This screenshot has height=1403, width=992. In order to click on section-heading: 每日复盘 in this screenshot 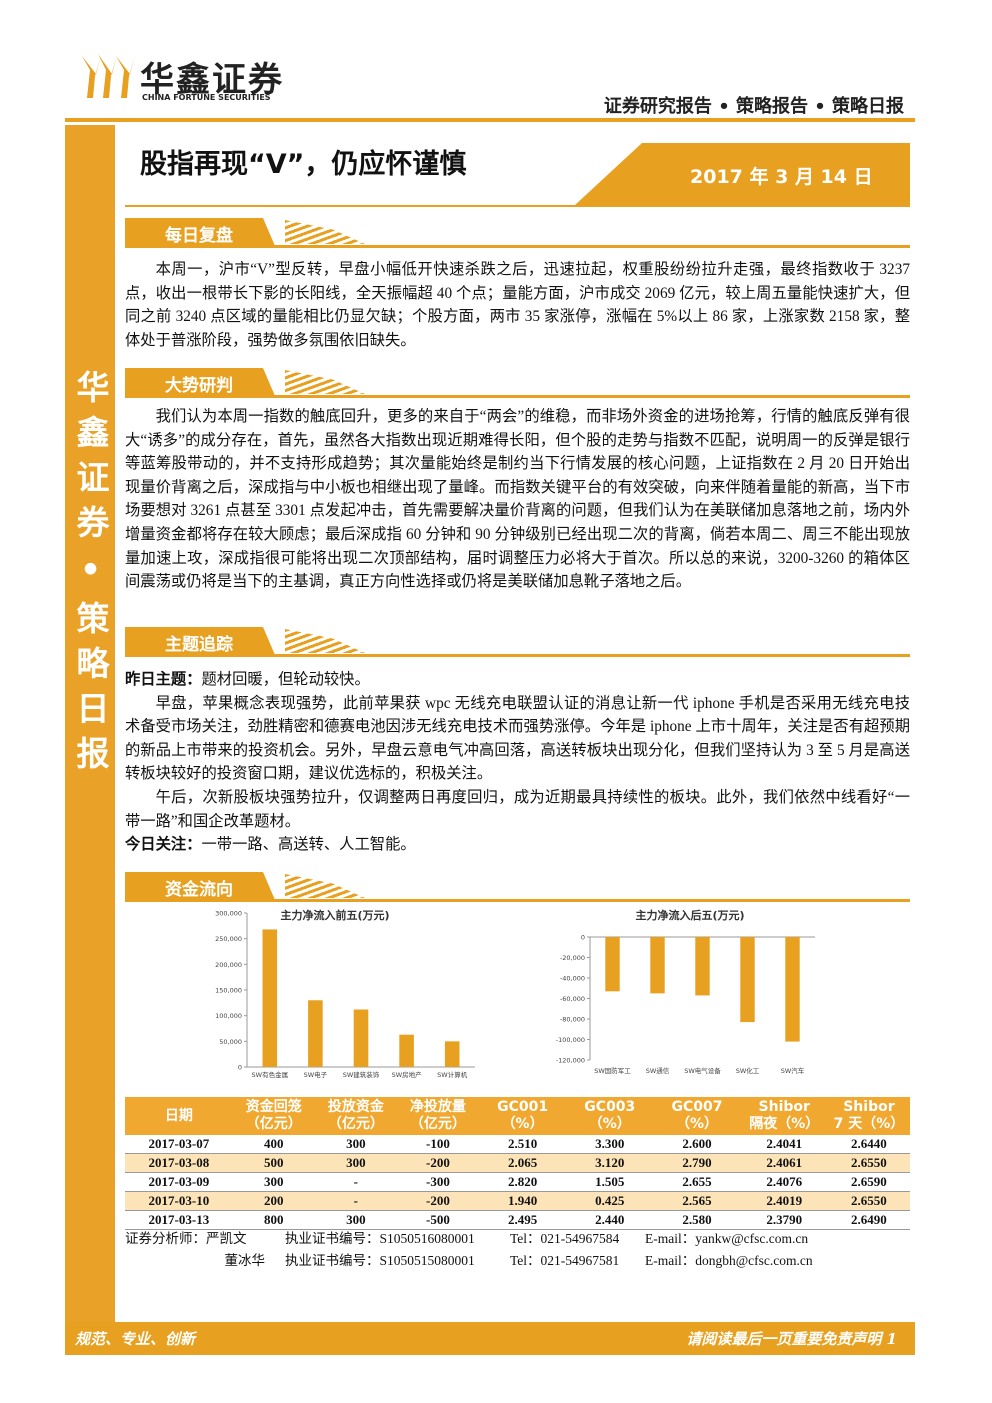, I will do `click(517, 233)`.